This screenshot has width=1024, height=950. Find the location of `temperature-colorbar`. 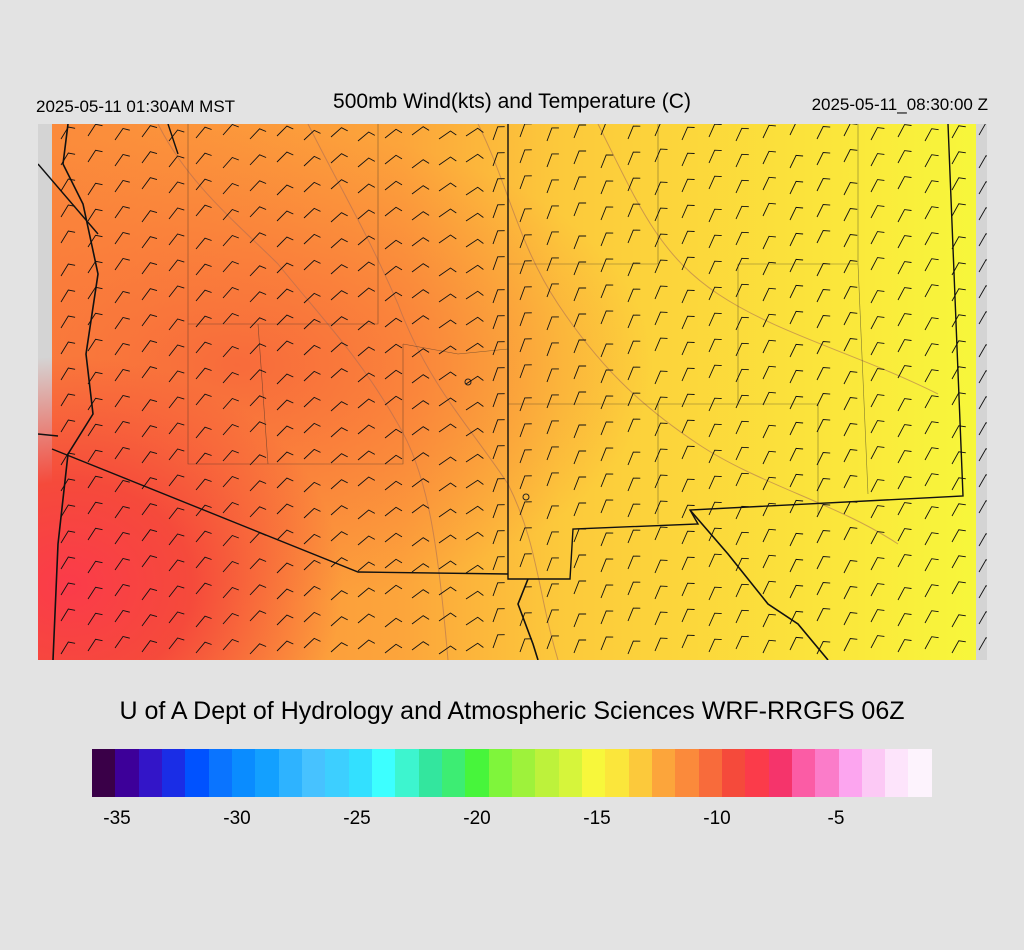

temperature-colorbar is located at coordinates (512, 773).